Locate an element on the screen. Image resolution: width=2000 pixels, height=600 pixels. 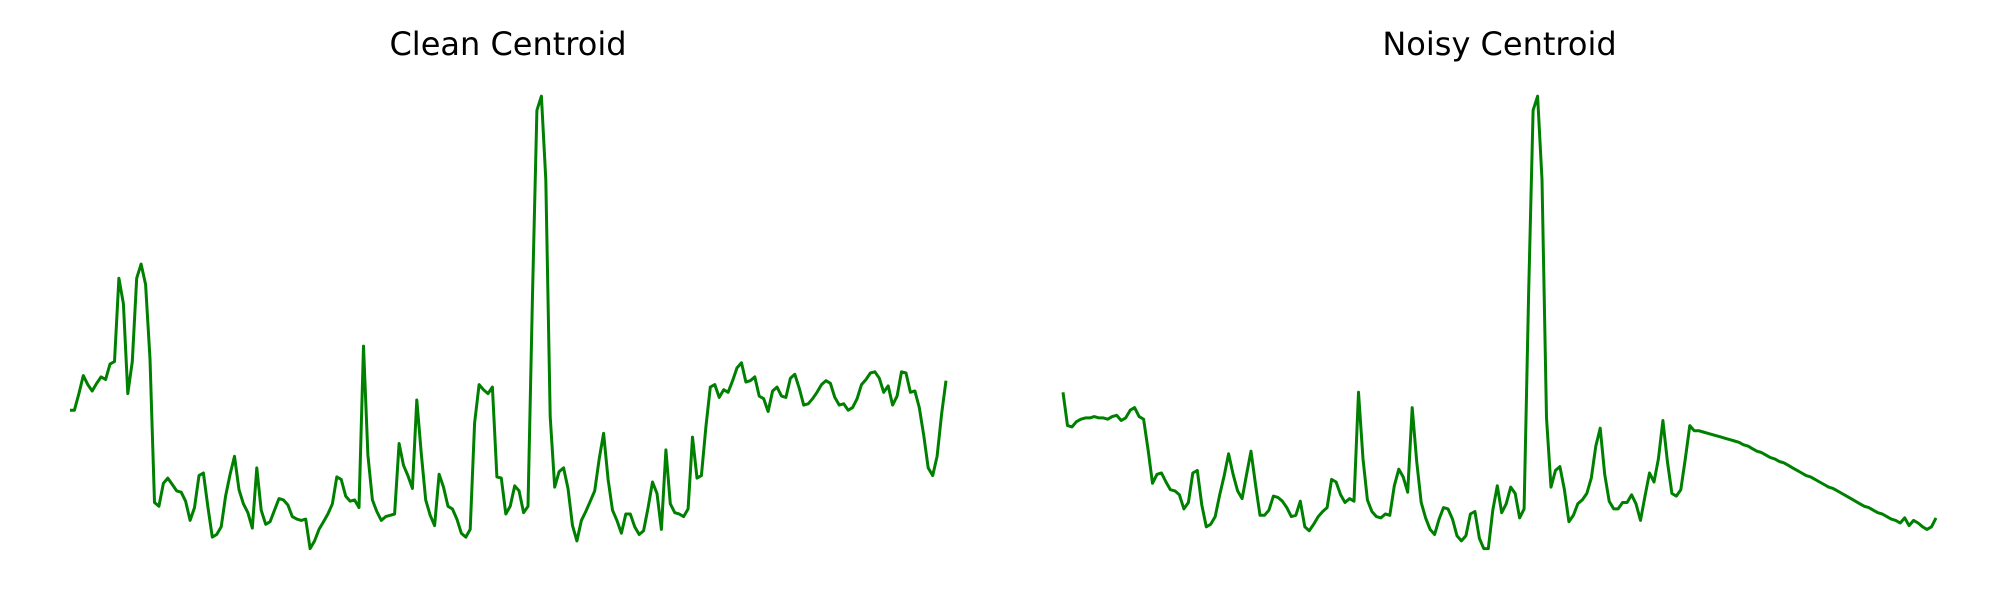
chart-title: Noisy Centroid is located at coordinates (1499, 44).